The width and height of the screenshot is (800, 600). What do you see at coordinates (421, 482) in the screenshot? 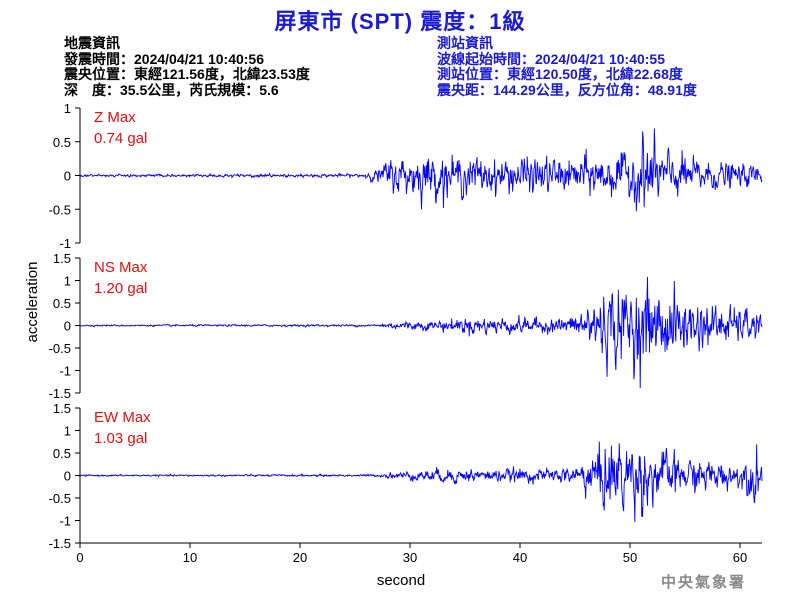
I see `waveform-trace-ew` at bounding box center [421, 482].